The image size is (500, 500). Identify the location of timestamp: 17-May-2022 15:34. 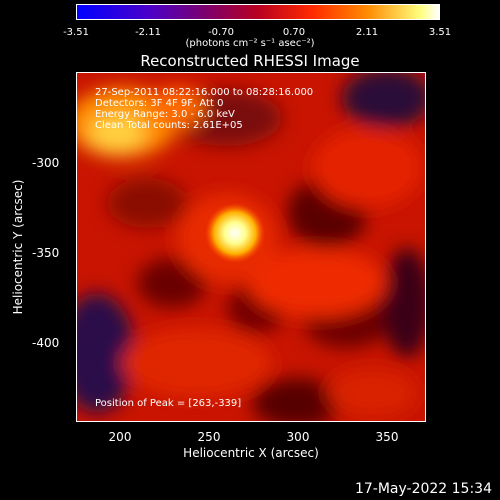
(423, 489).